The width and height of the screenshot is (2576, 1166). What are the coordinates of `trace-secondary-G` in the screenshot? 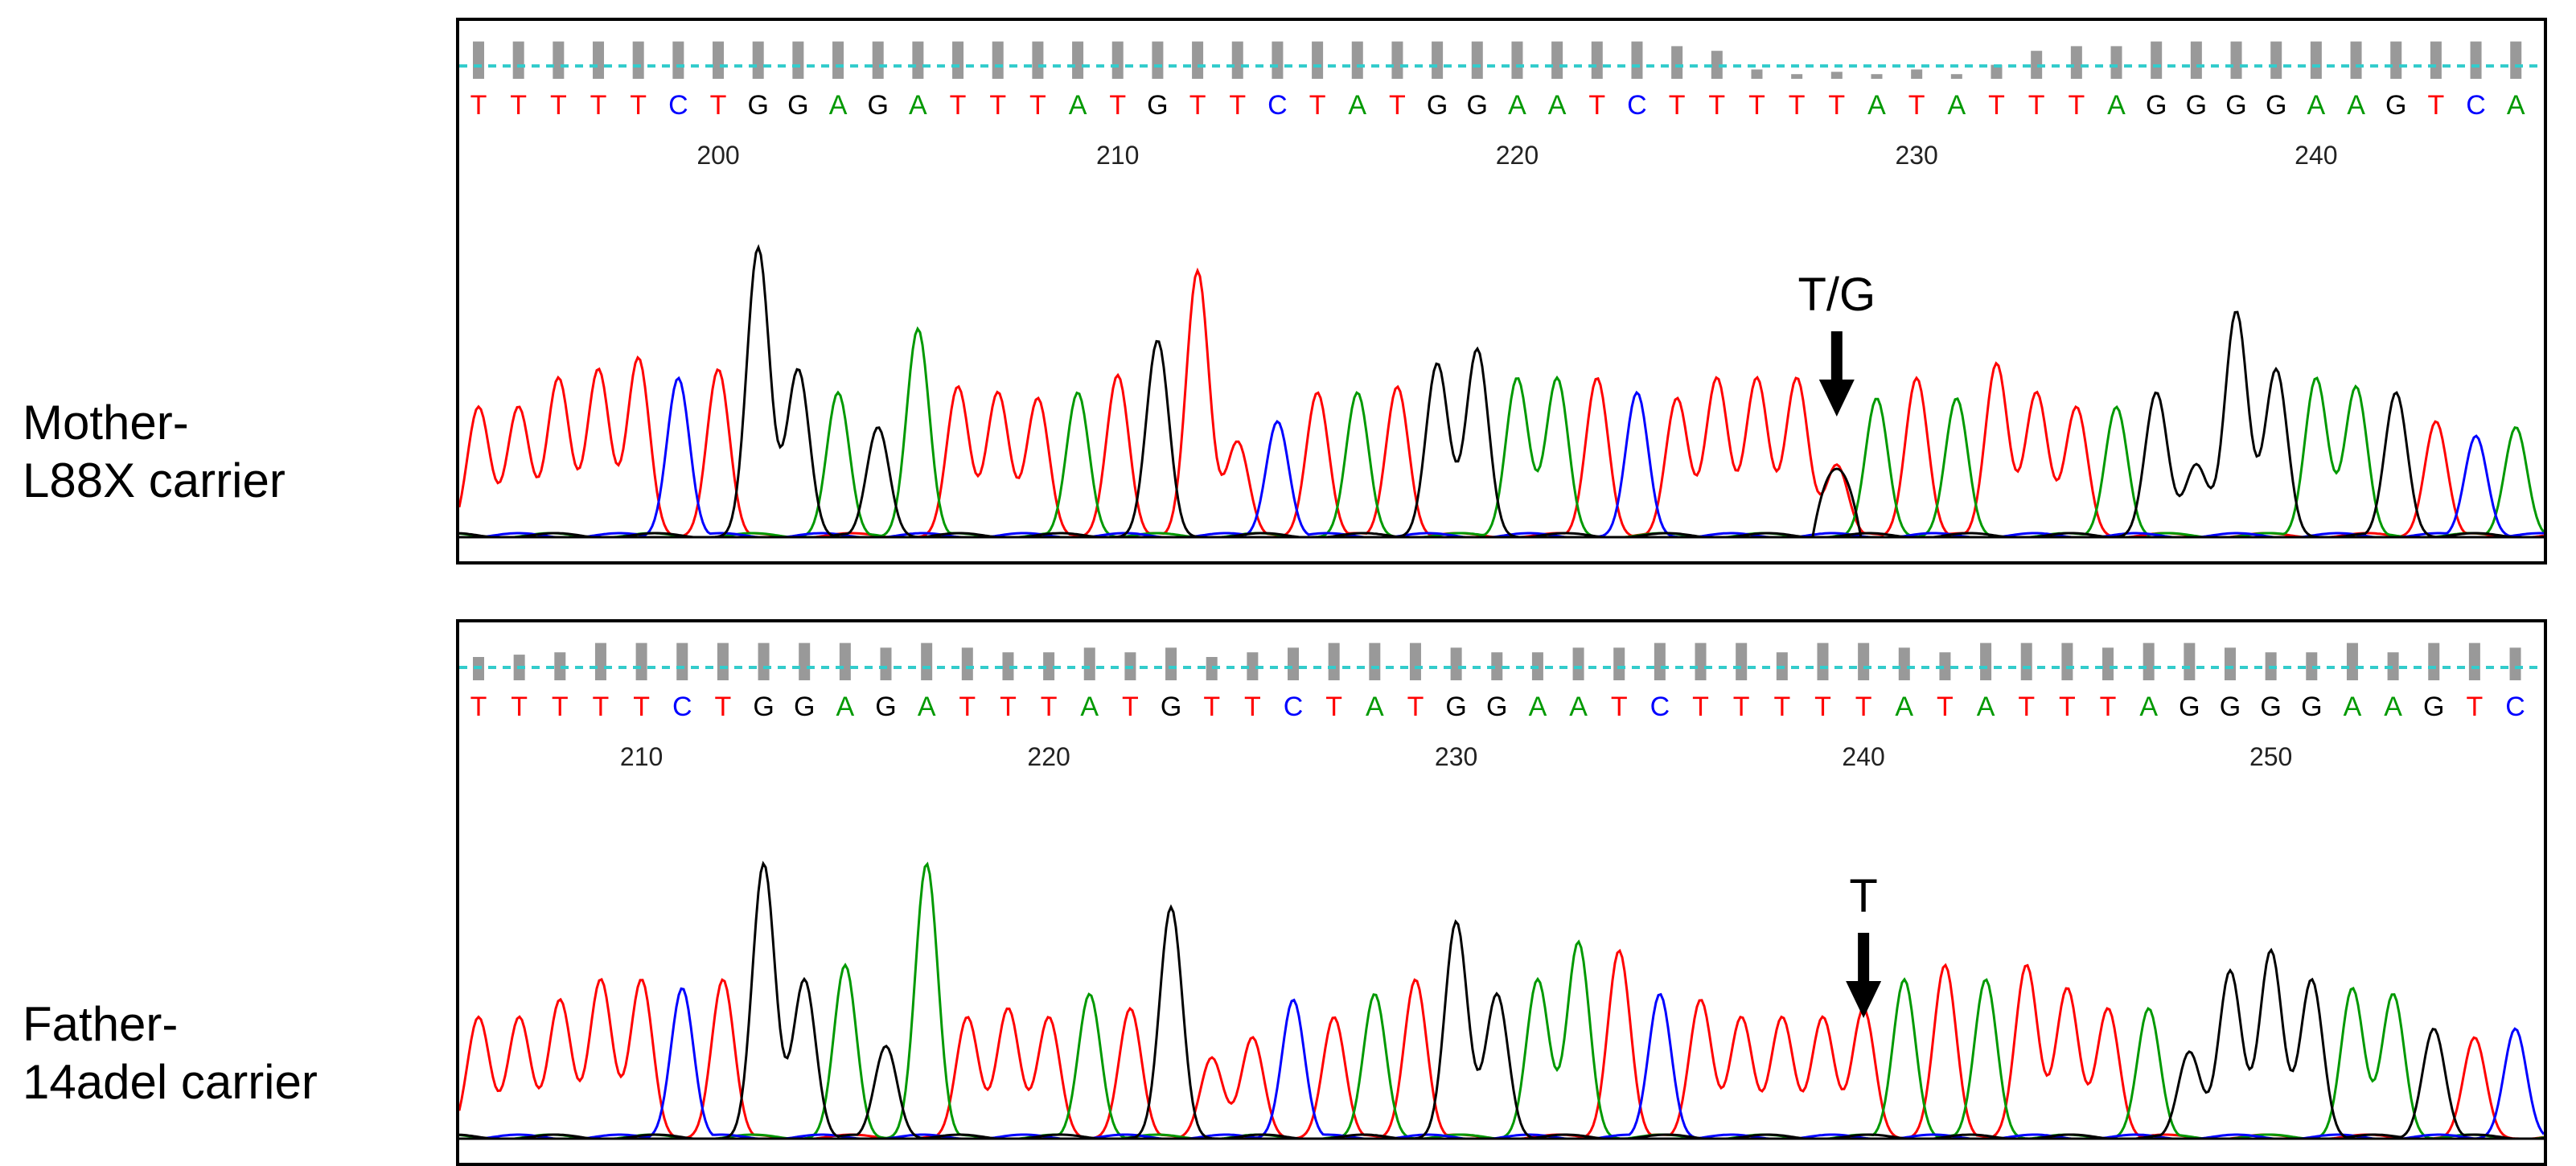 It's located at (1837, 502).